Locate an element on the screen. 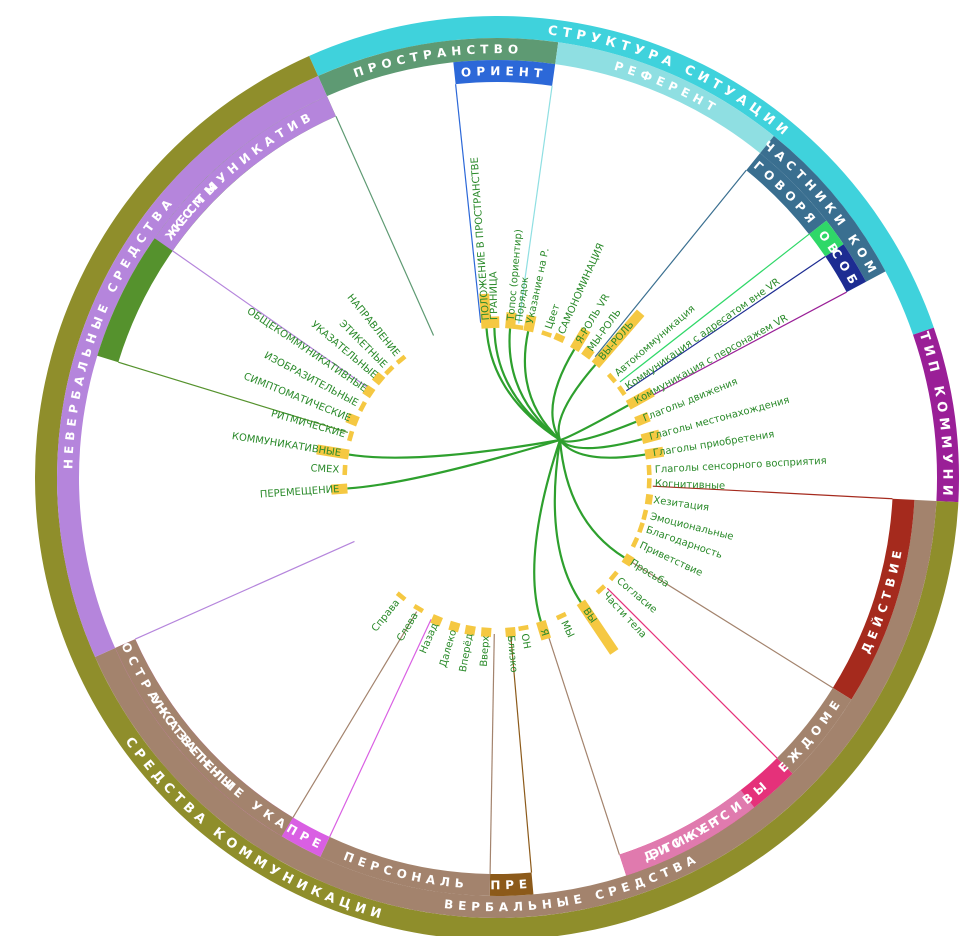 The image size is (978, 936). leaf-label: Вверх is located at coordinates (485, 651).